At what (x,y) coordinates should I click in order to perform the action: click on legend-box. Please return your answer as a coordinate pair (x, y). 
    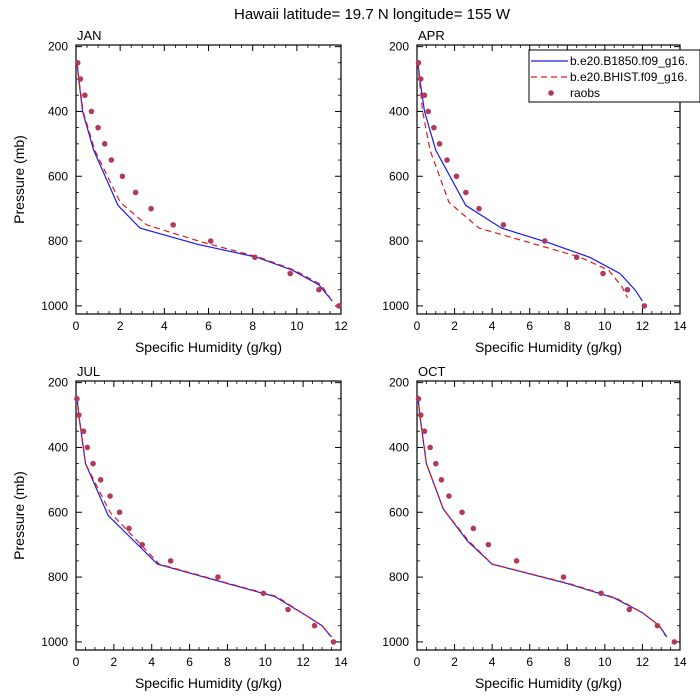
    Looking at the image, I should click on (614, 76).